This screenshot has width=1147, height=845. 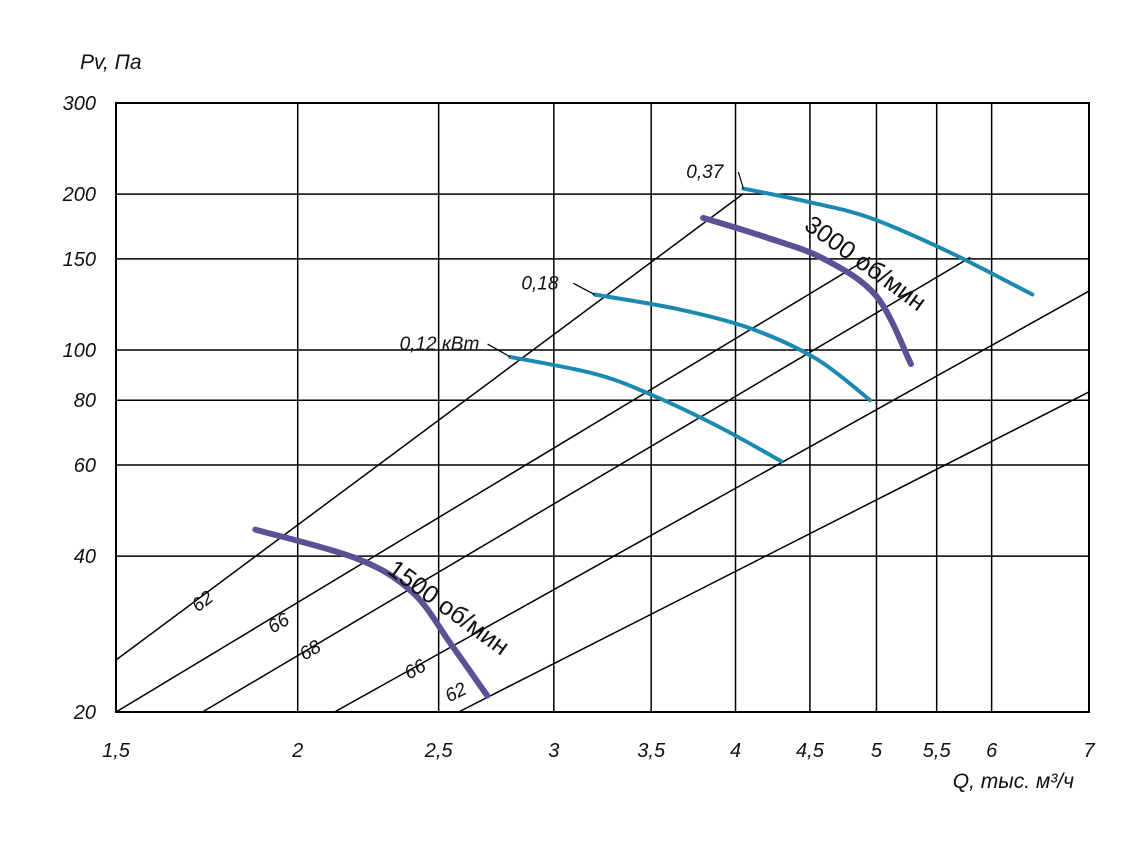 What do you see at coordinates (705, 172) in the screenshot?
I see `power-label: 0,37` at bounding box center [705, 172].